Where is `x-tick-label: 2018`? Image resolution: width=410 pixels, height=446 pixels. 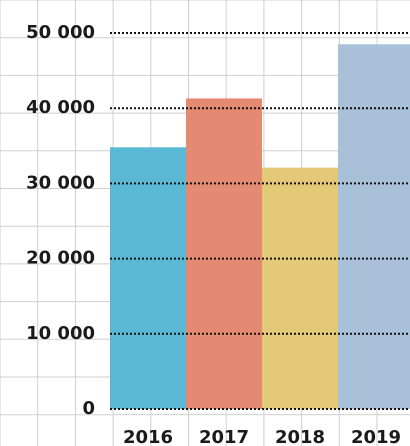
x-tick-label: 2018 is located at coordinates (300, 436).